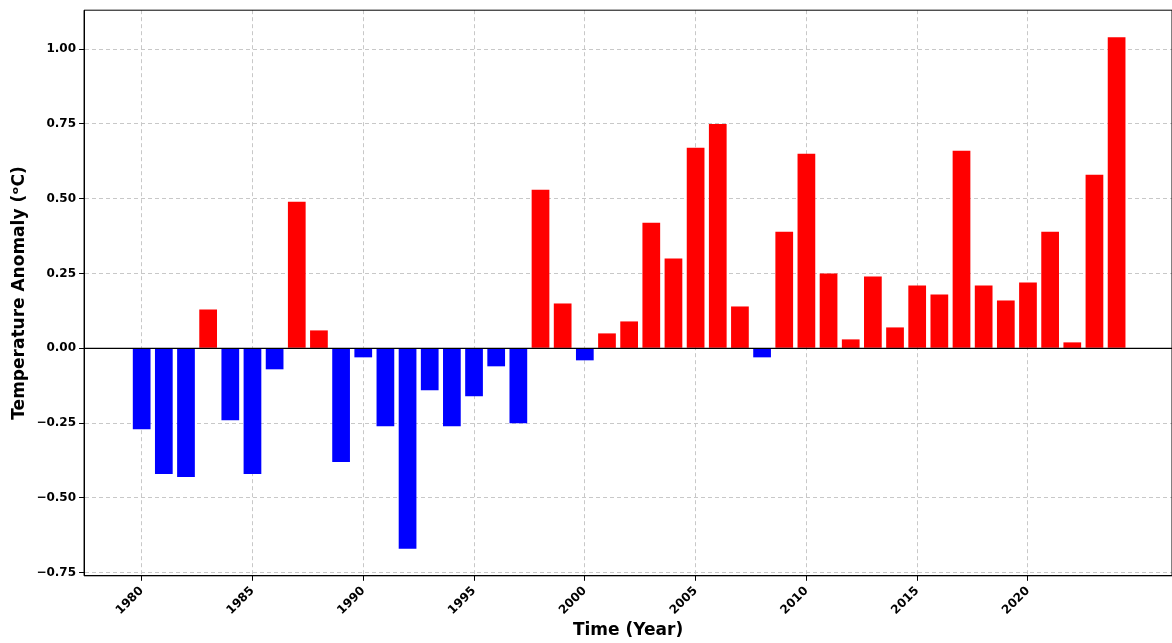 This screenshot has width=1172, height=643. What do you see at coordinates (61, 123) in the screenshot?
I see `y-tick-label: 0.75` at bounding box center [61, 123].